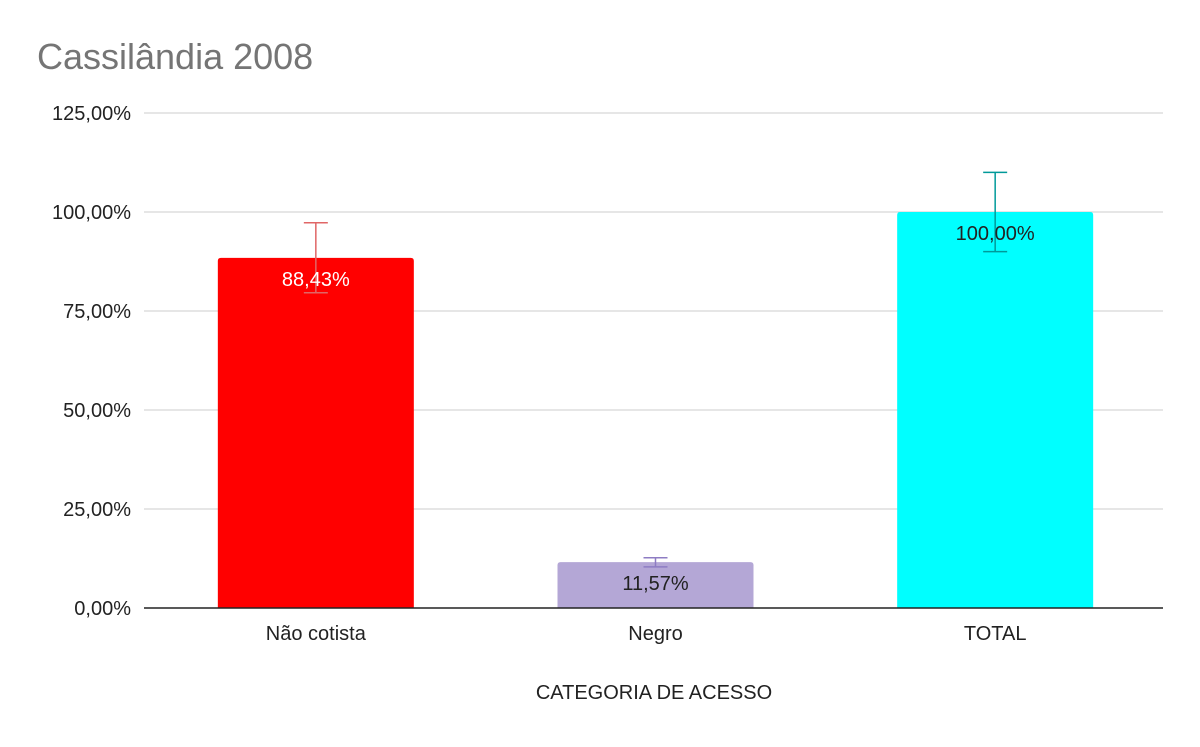 The height and width of the screenshot is (747, 1200). I want to click on y-tick-label: 125,00%, so click(91, 114).